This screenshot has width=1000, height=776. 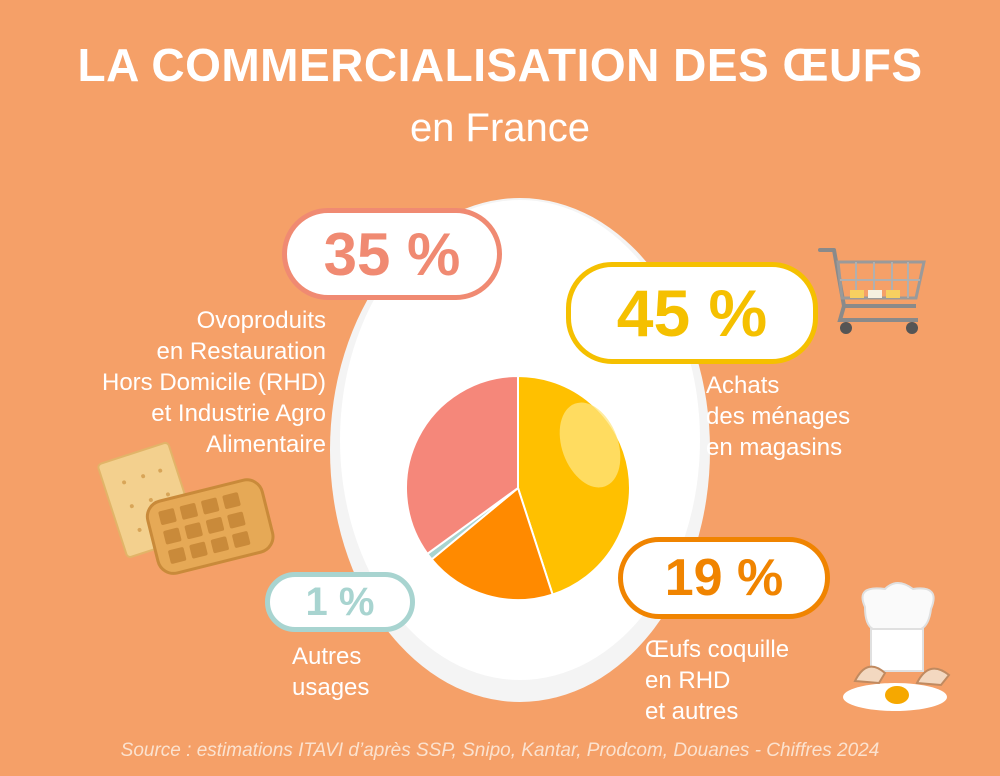 I want to click on achats-label: Achats des ménages en magasins, so click(x=836, y=416).